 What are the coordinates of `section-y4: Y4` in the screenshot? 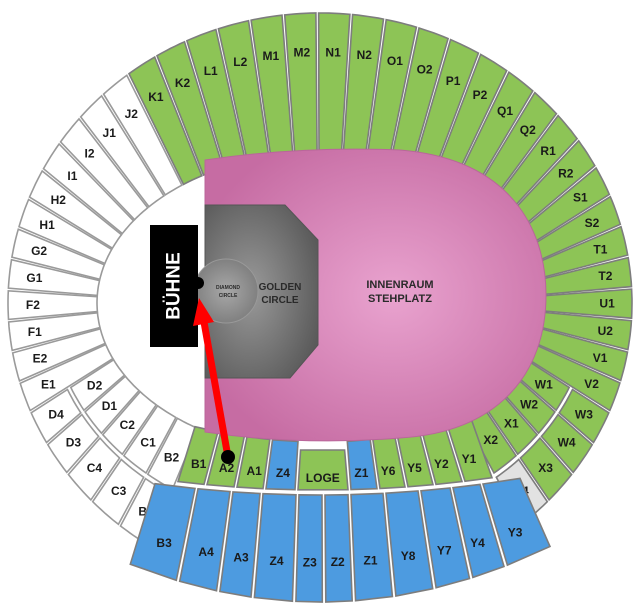 It's located at (478, 531).